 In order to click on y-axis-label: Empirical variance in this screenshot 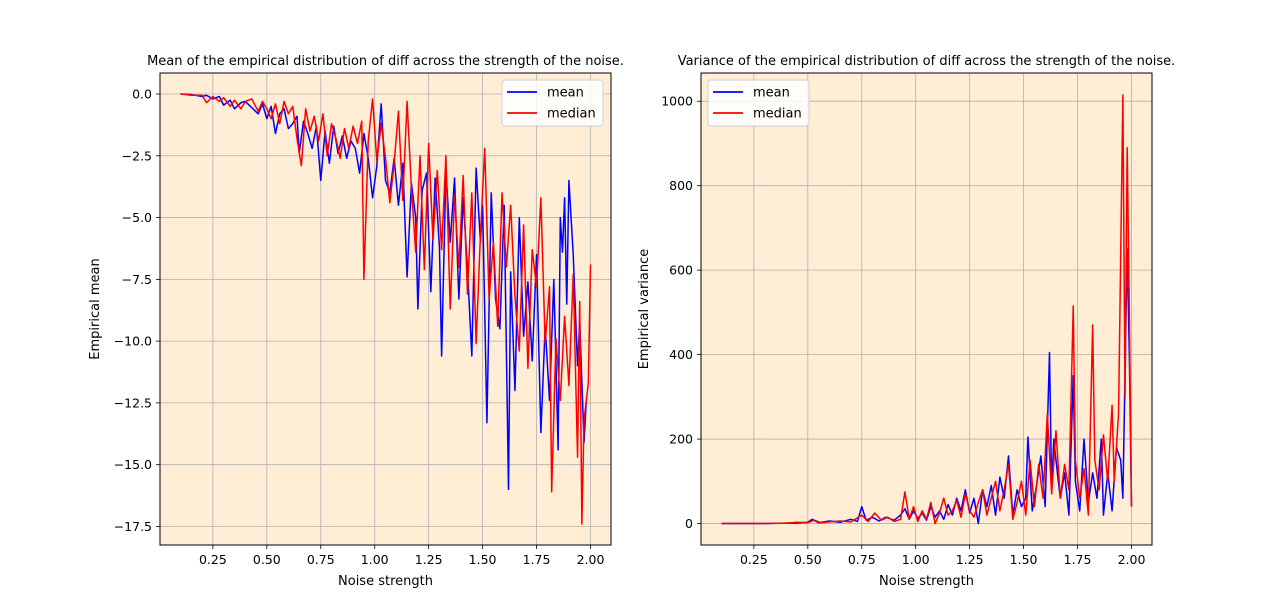, I will do `click(644, 309)`.